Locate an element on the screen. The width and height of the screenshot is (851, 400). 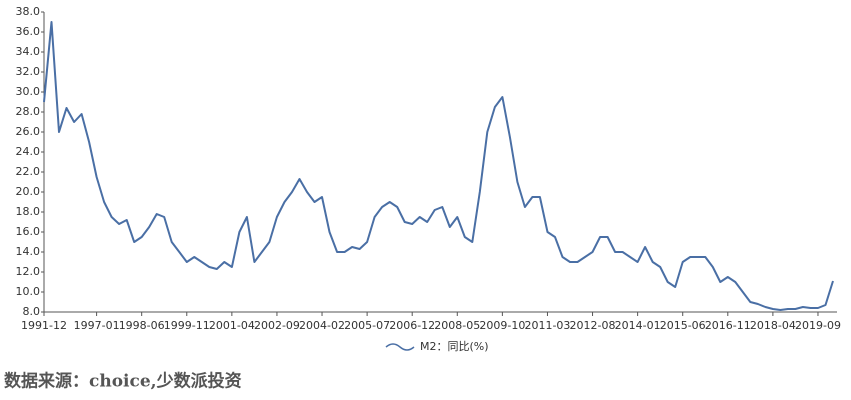
y-tick-label: 24.0 is located at coordinates (28, 151).